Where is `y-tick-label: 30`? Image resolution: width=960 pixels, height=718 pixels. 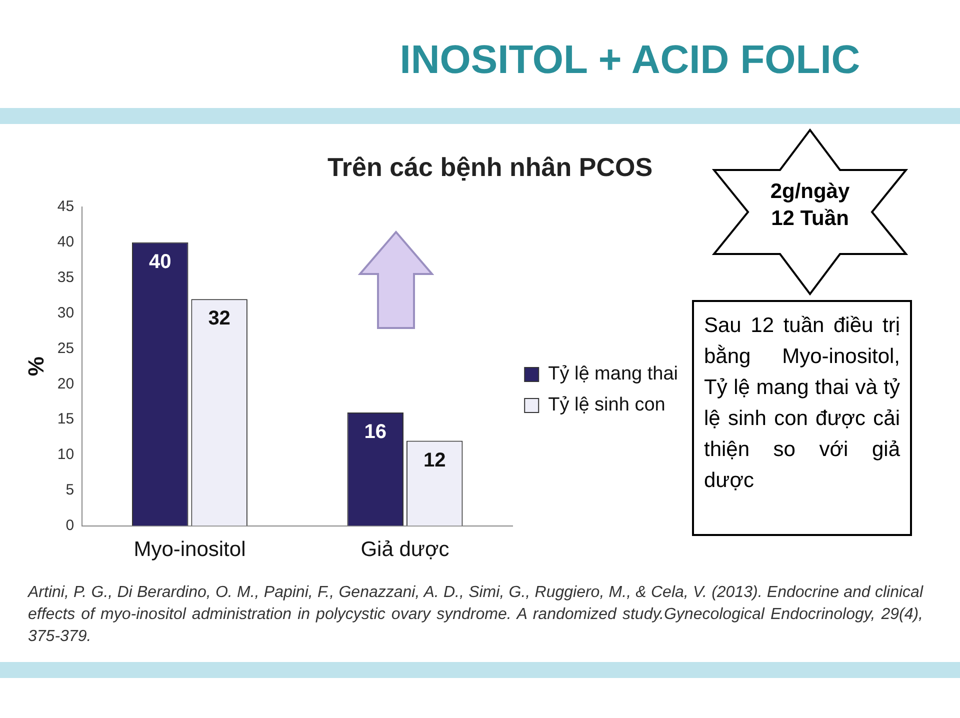
y-tick-label: 30 is located at coordinates (65, 313).